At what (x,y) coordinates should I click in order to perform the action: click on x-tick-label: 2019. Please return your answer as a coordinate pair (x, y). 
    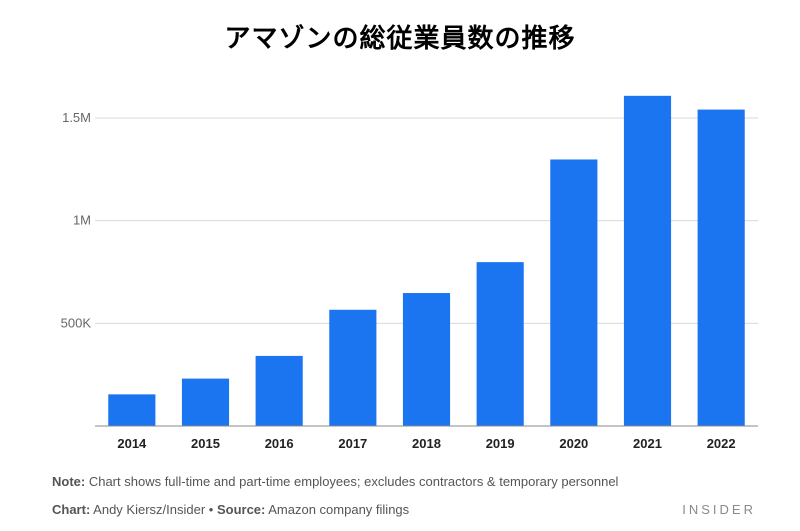
    Looking at the image, I should click on (500, 443).